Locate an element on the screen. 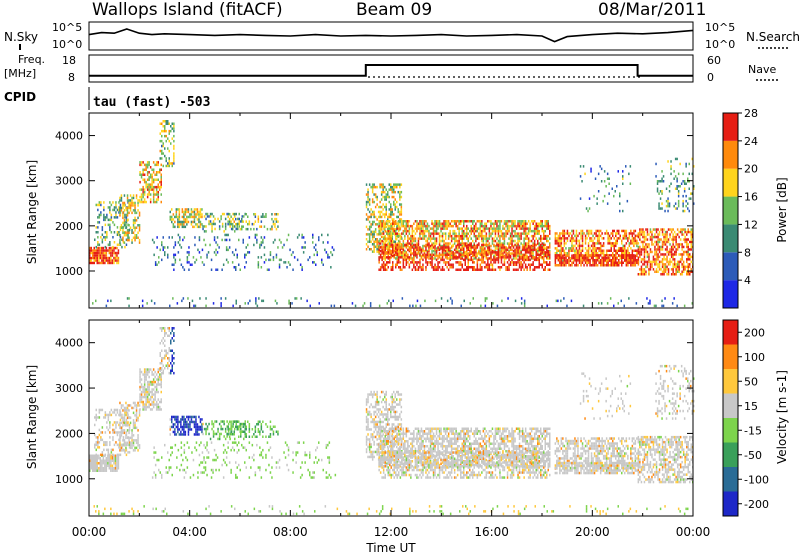  time-x-ticks: 00:00 04:00 08:00 12:00 16:00 20:00 00:00 is located at coordinates (391, 532).